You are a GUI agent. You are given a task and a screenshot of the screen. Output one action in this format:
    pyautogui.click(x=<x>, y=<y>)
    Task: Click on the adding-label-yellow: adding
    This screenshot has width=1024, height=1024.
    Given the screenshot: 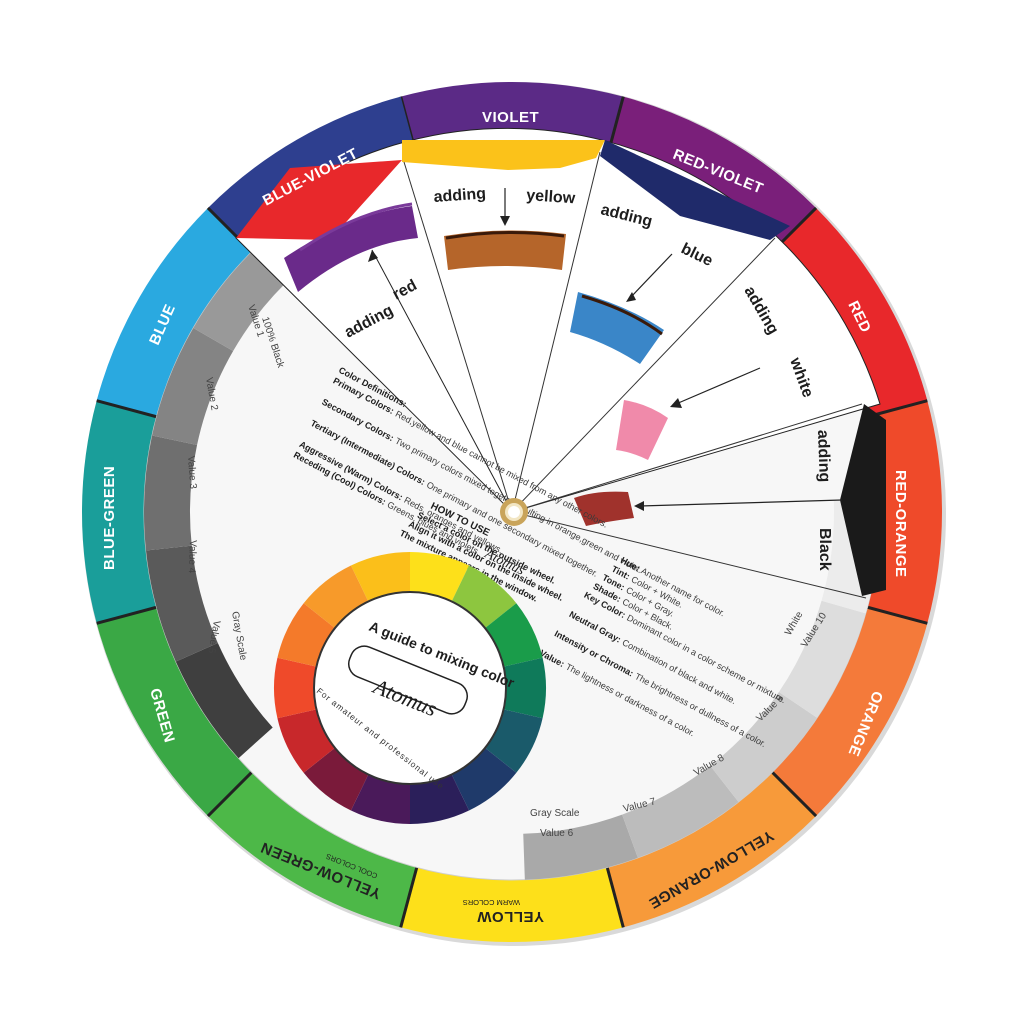 What is the action you would take?
    pyautogui.click(x=459, y=195)
    